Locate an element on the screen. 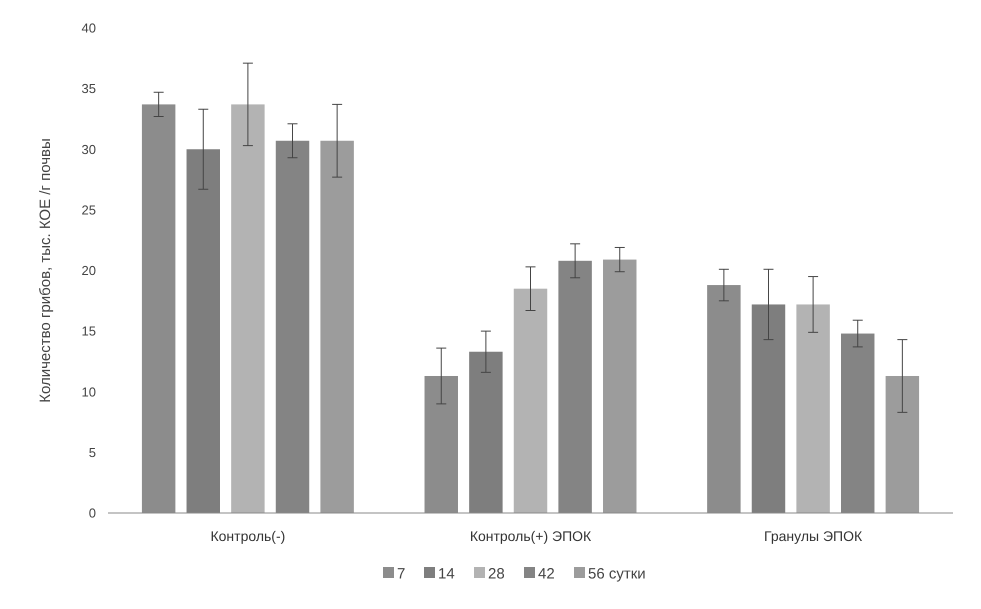 This screenshot has width=981, height=609. x-tick-label: Контроль(-) is located at coordinates (248, 536).